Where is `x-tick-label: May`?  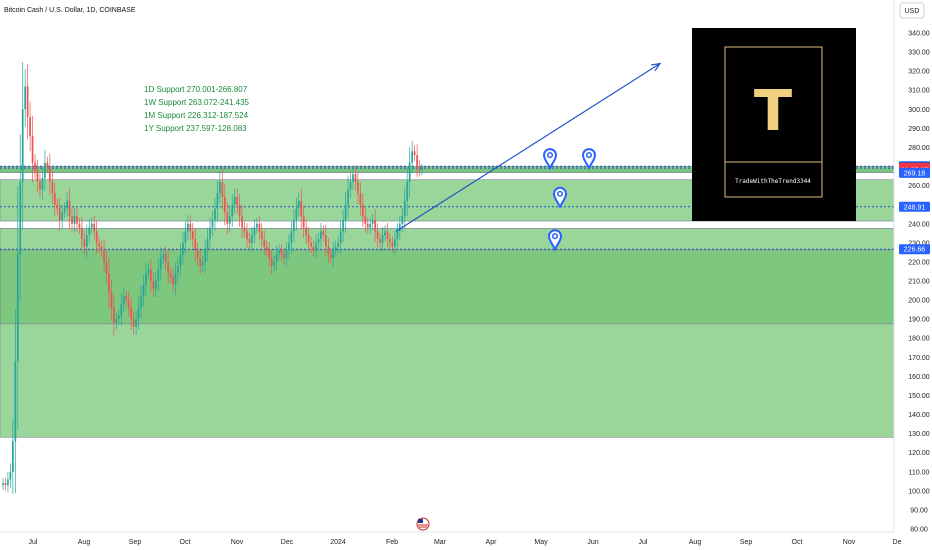 x-tick-label: May is located at coordinates (541, 542).